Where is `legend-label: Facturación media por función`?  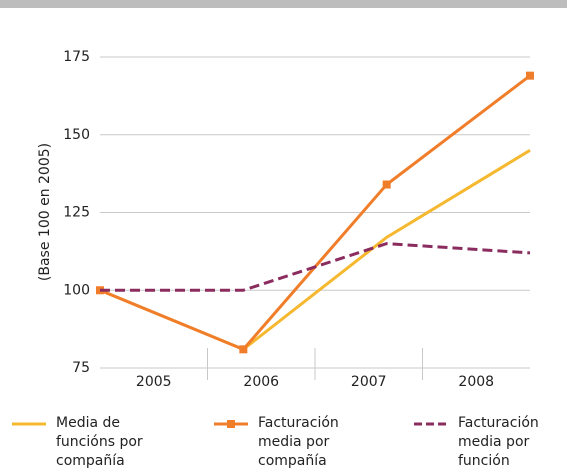 legend-label: Facturación media por función is located at coordinates (498, 442).